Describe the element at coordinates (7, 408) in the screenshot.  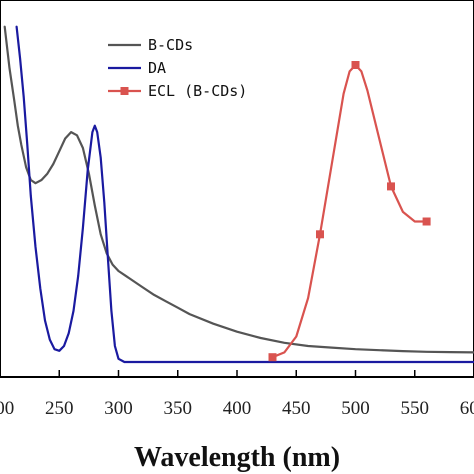
I see `x-tick-label: 200` at that location.